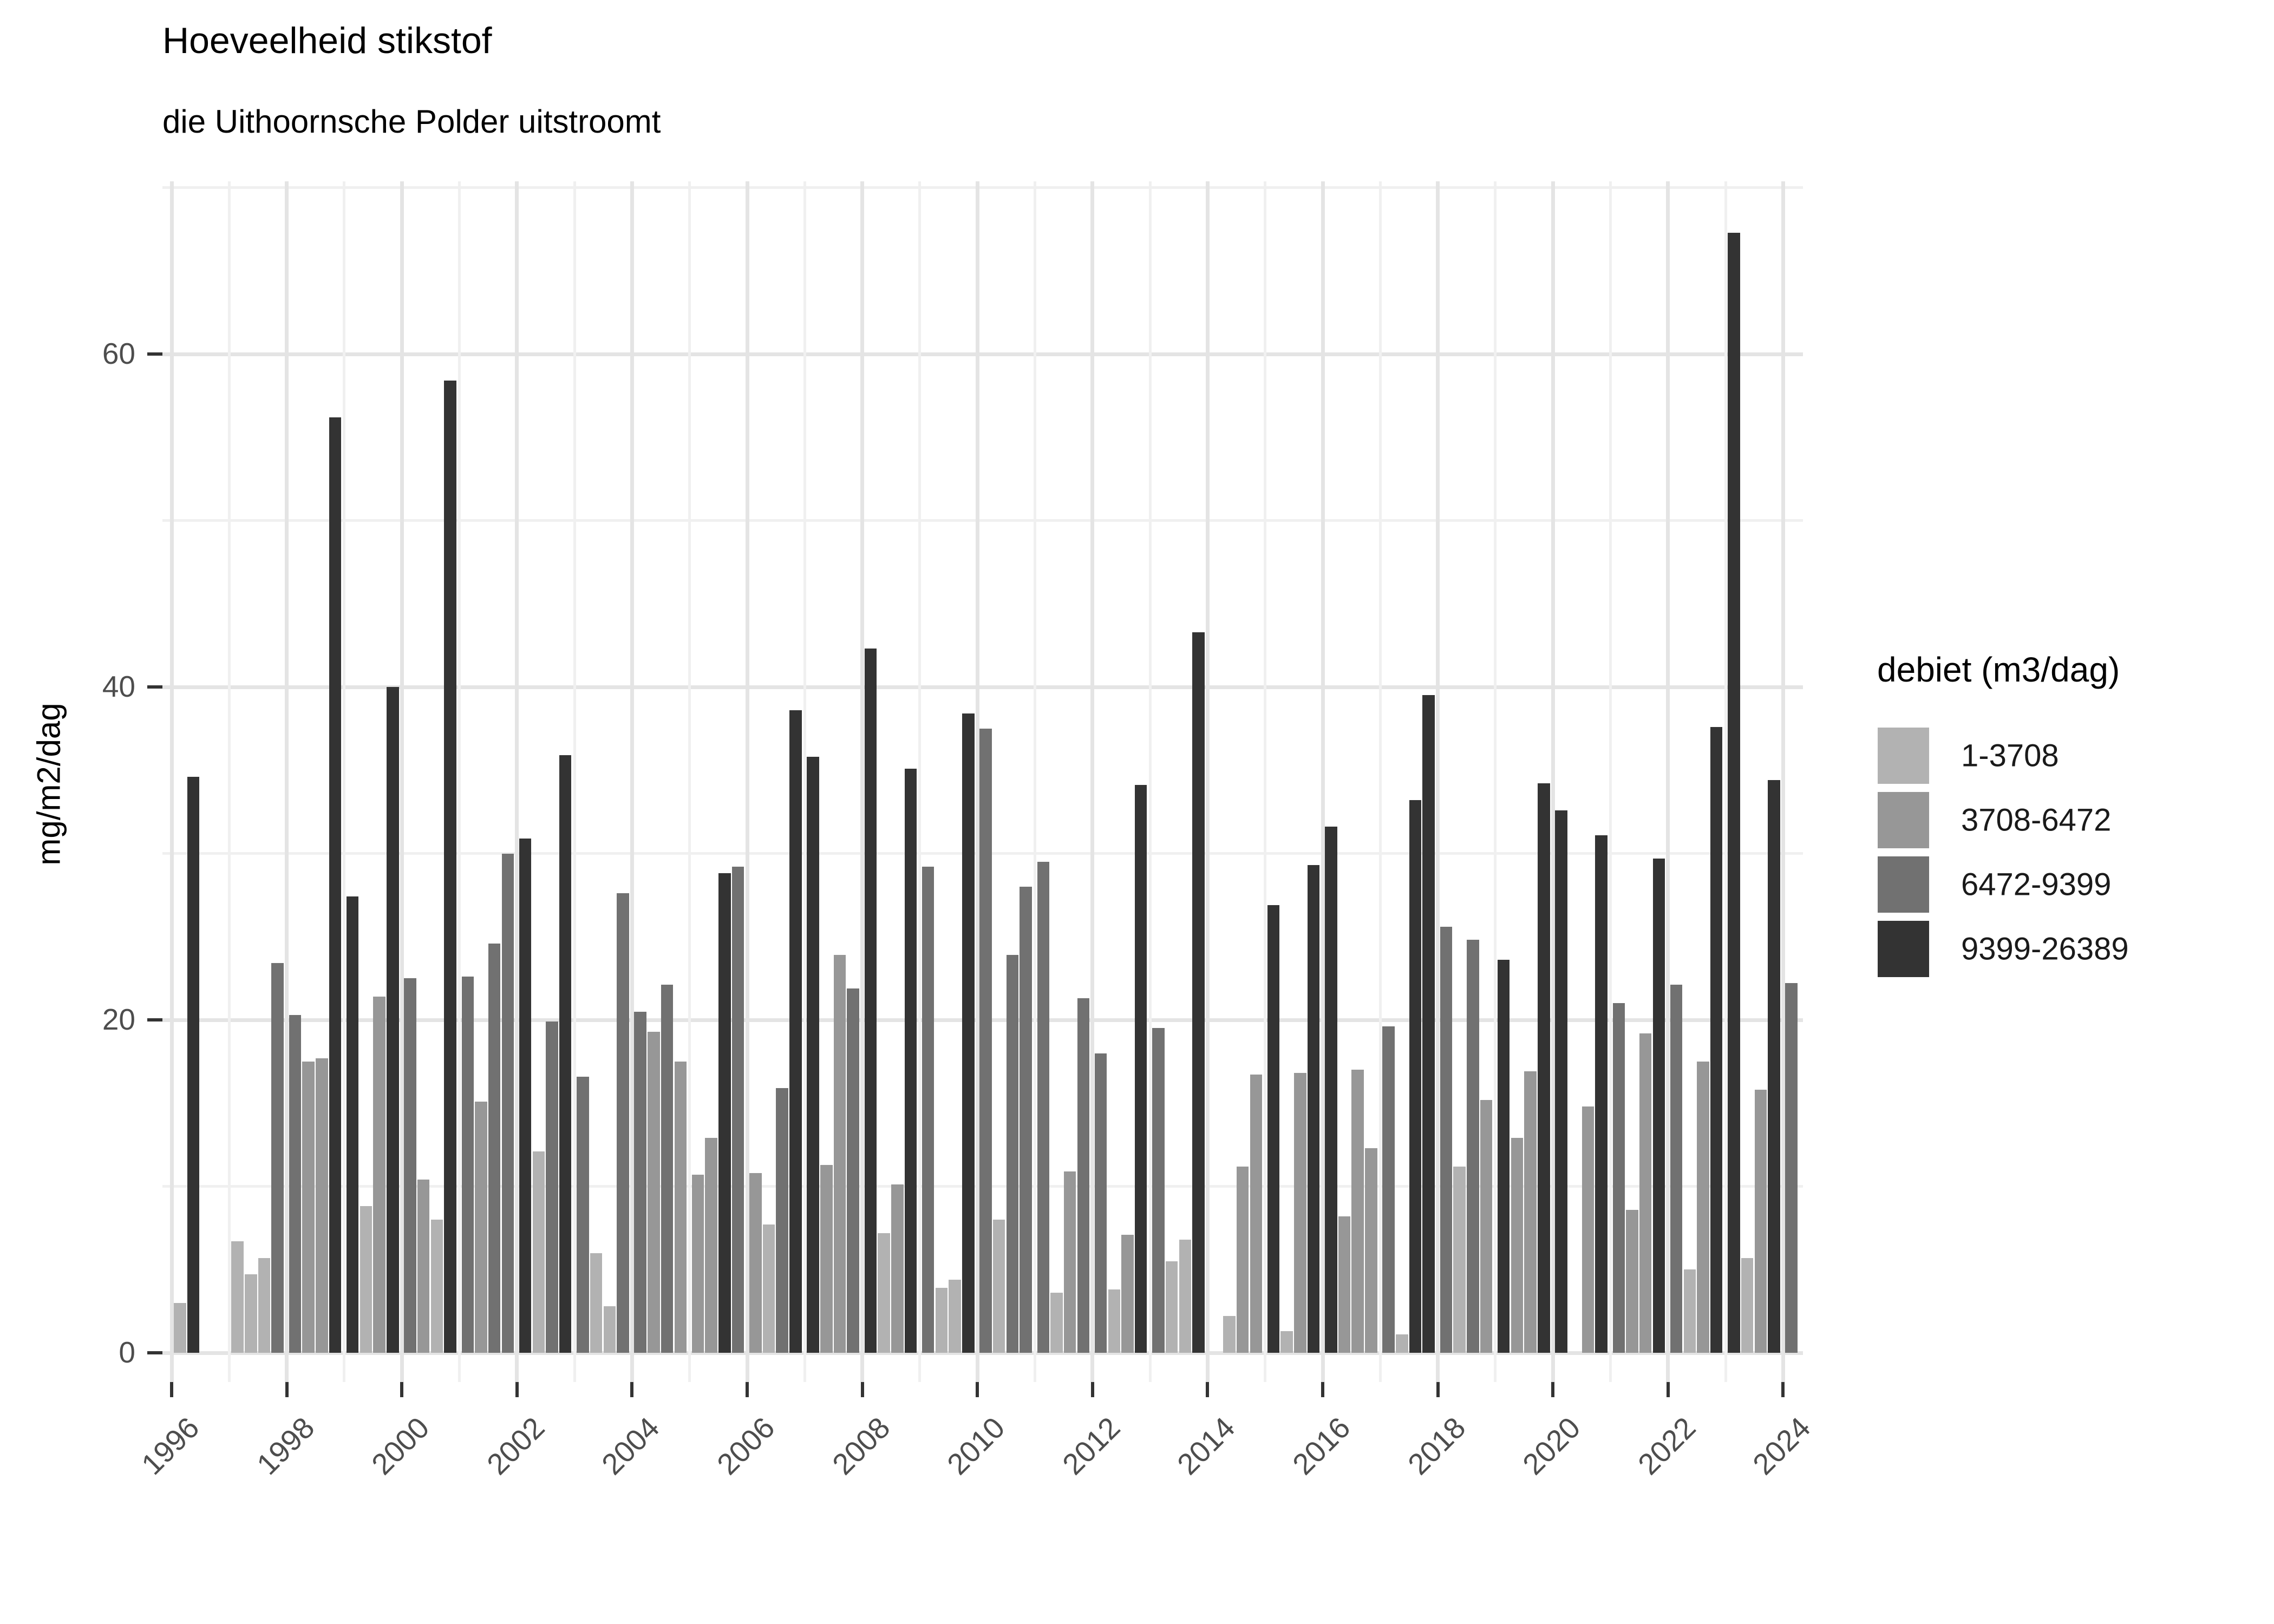  Describe the element at coordinates (1561, 1081) in the screenshot. I see `bar-2020-q1` at that location.